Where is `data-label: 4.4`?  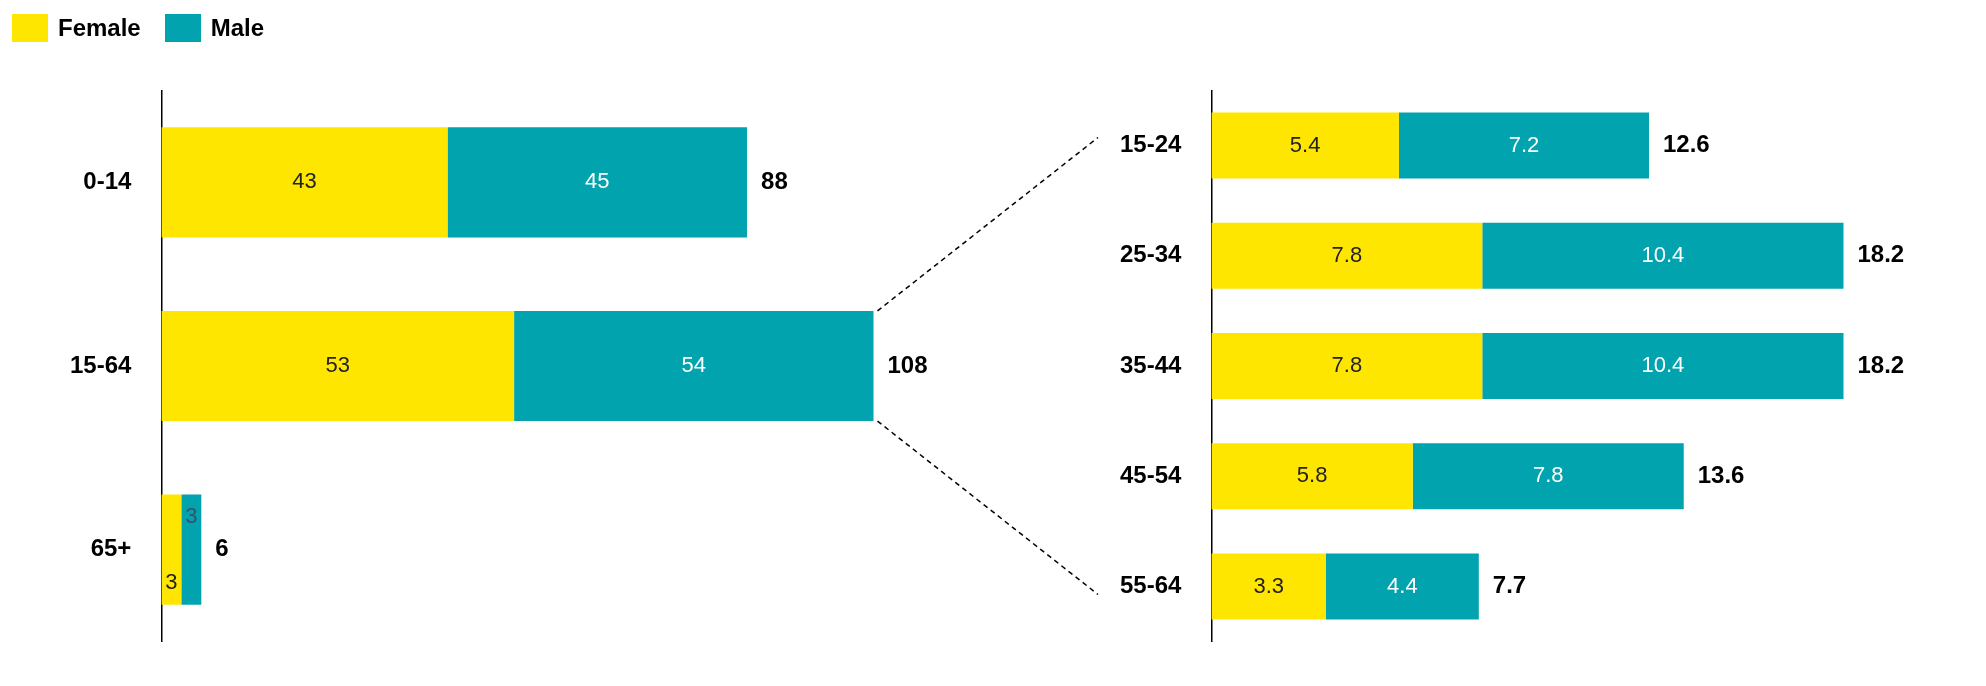 data-label: 4.4 is located at coordinates (1402, 585).